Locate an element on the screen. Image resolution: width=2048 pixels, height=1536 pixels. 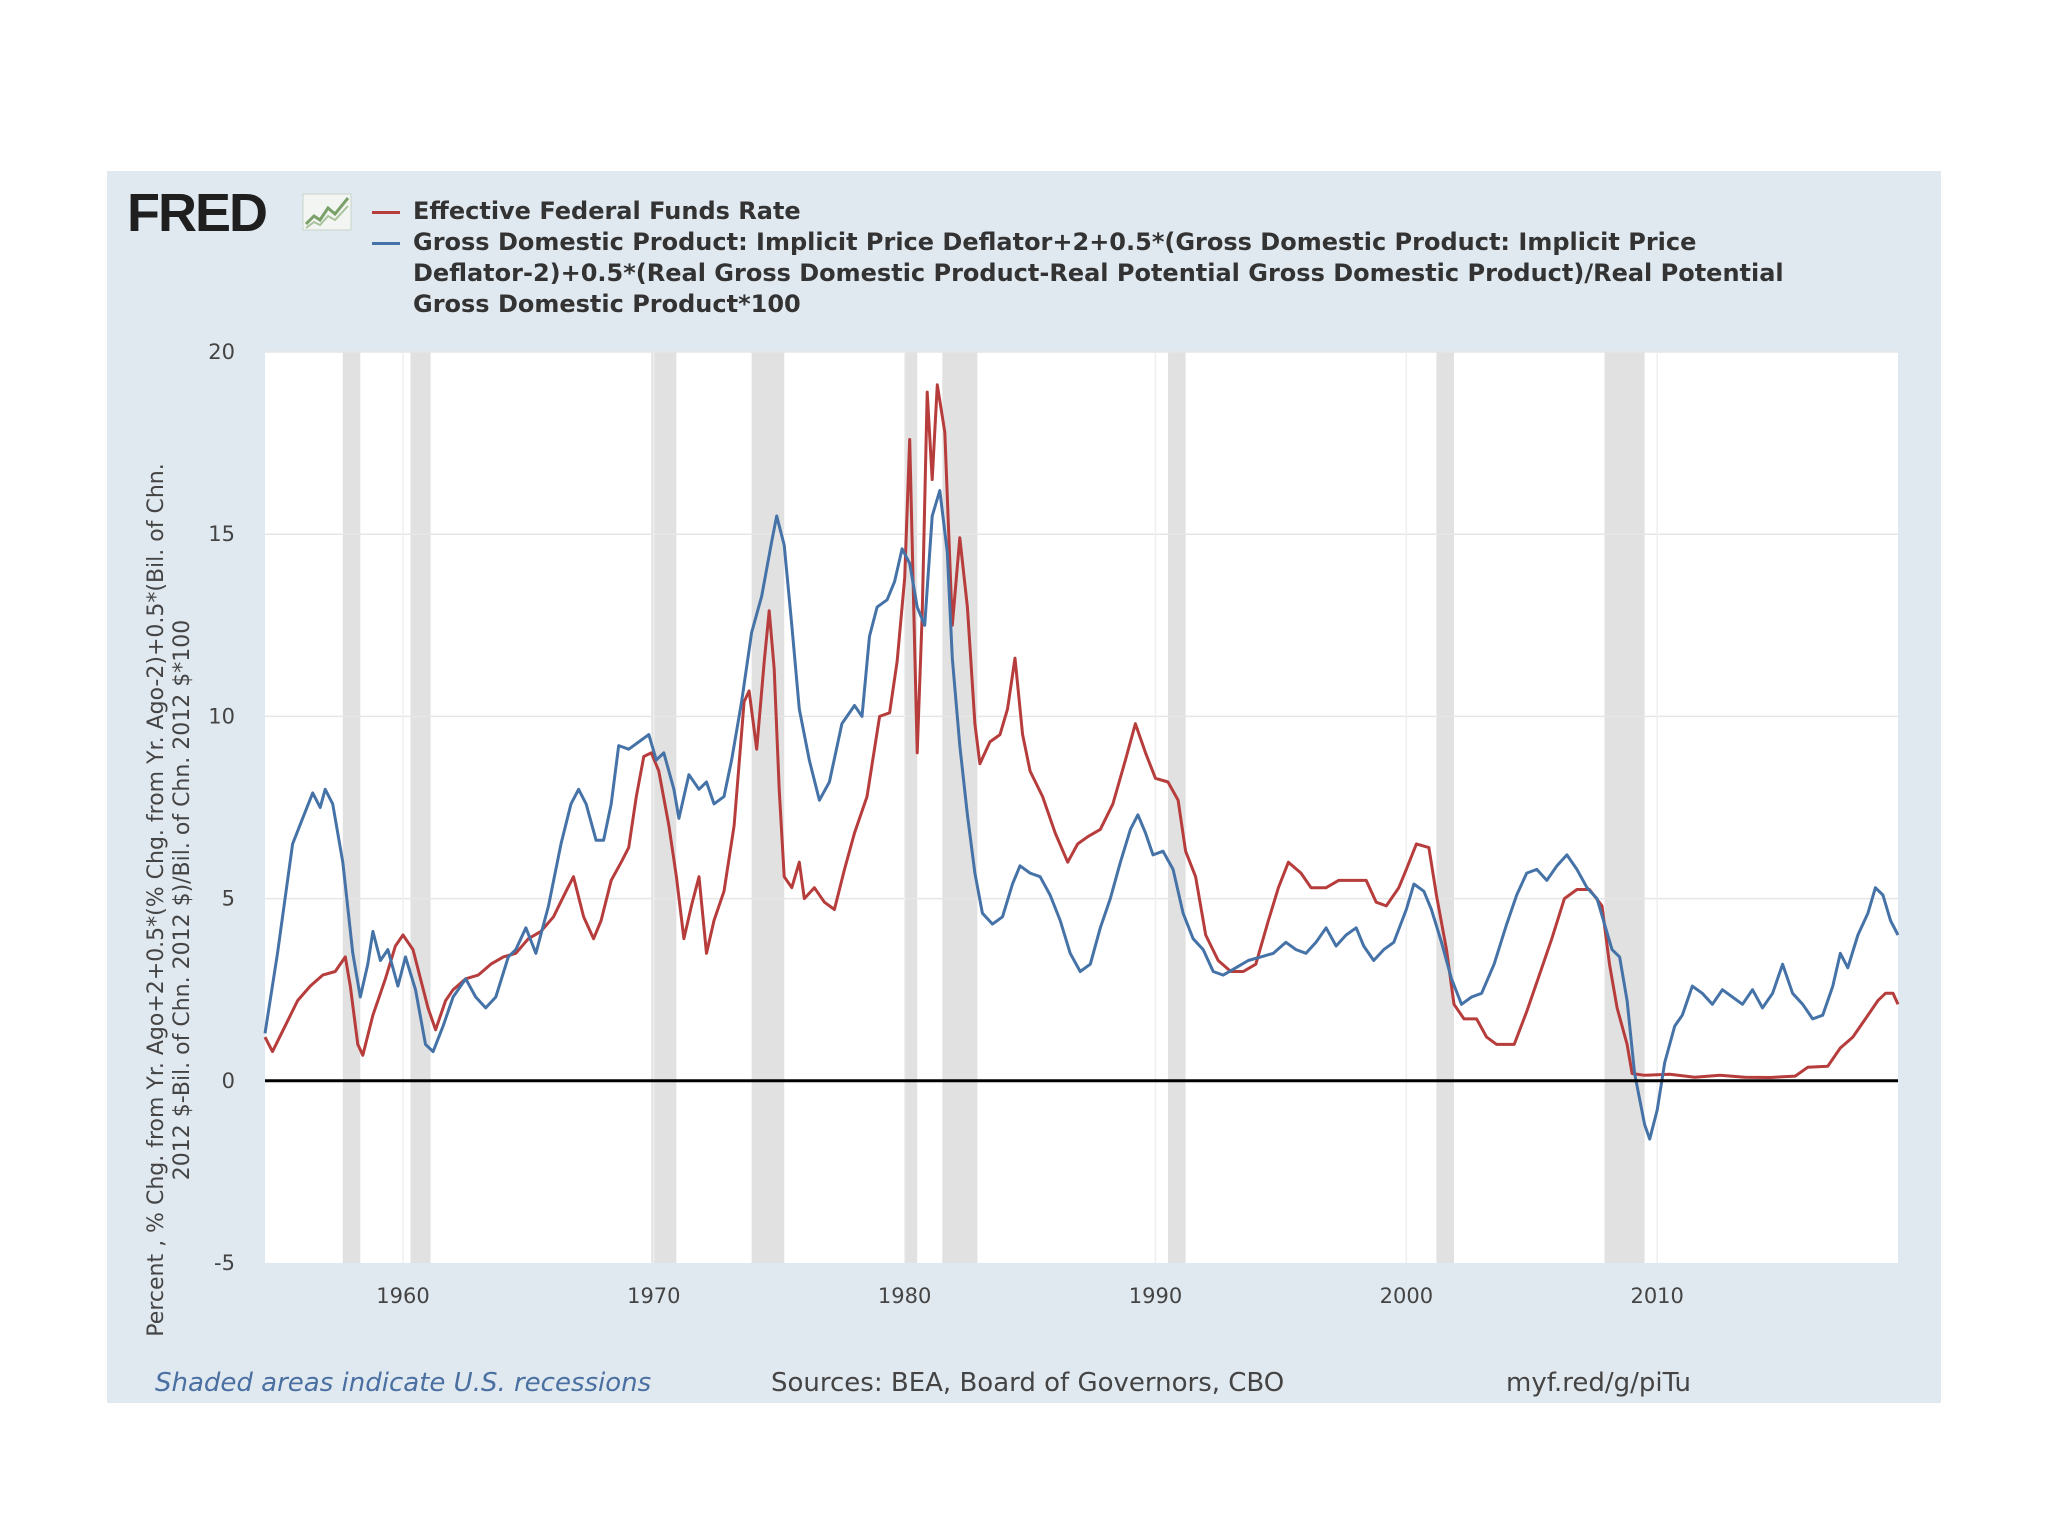
y-tick-label: 0 is located at coordinates (228, 1081).